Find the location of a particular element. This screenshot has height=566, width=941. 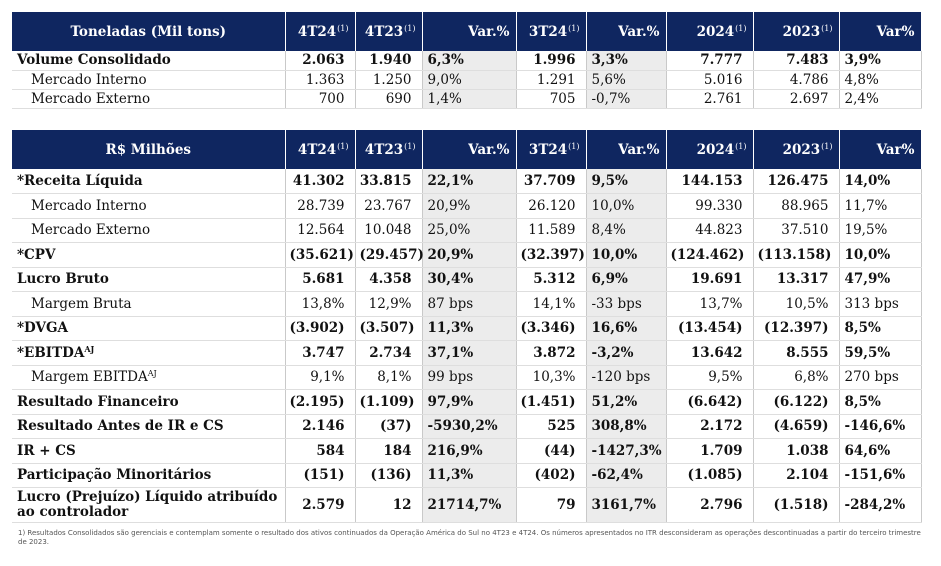

value-cell: (12.397) is located at coordinates (796, 328).